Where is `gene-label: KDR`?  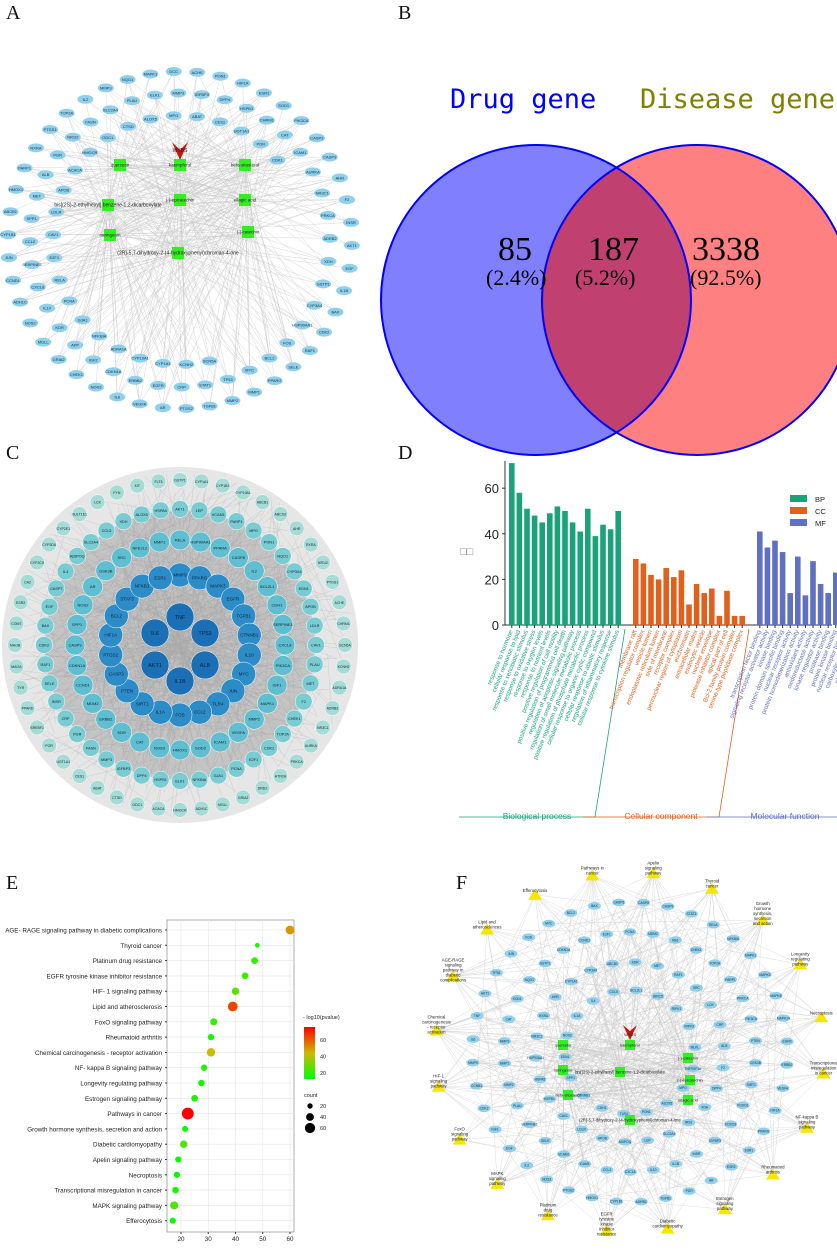
gene-label: KDR is located at coordinates (59, 327).